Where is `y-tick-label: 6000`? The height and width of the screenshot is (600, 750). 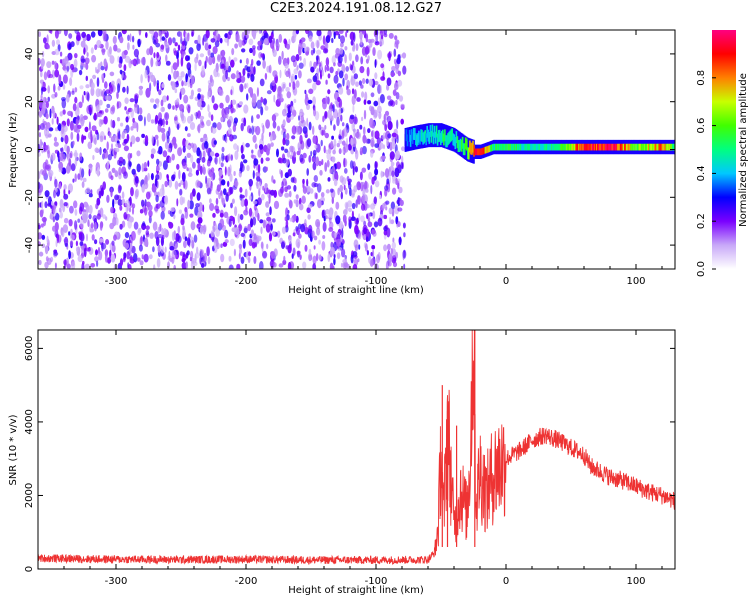 y-tick-label: 6000 is located at coordinates (29, 348).